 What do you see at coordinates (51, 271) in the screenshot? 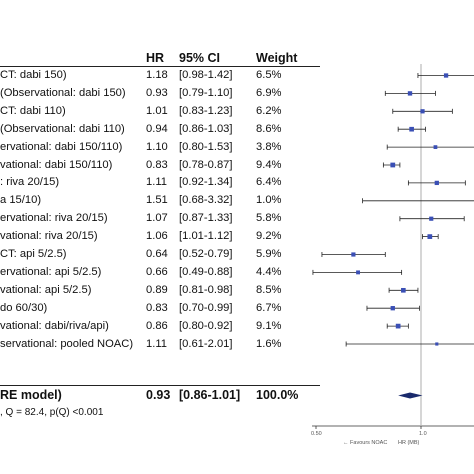
I see `study-label: ervational: api 5/2.5)` at bounding box center [51, 271].